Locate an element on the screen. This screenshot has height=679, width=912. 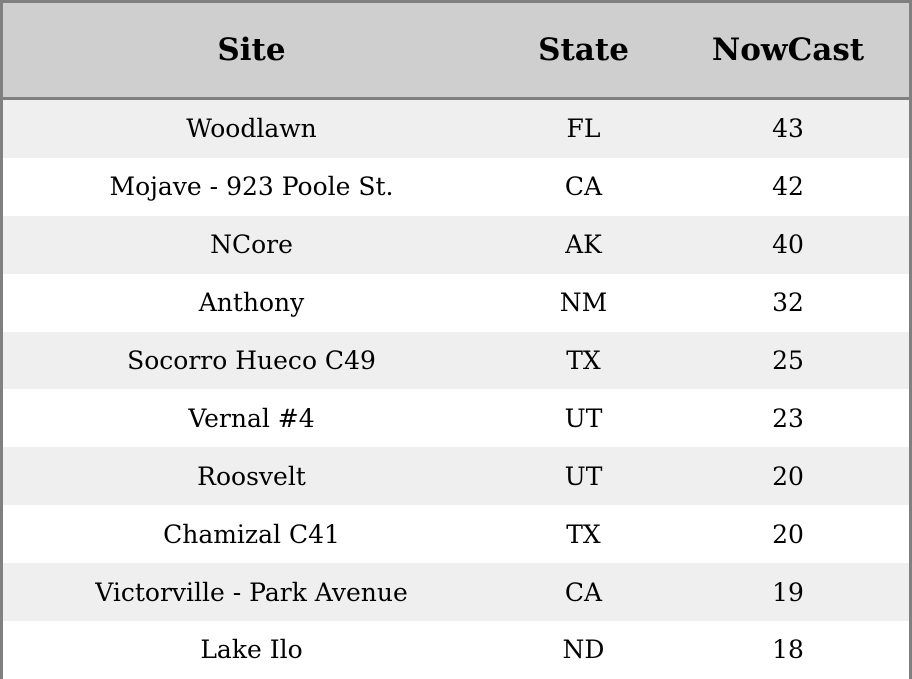
cell-state: NM is located at coordinates (583, 303).